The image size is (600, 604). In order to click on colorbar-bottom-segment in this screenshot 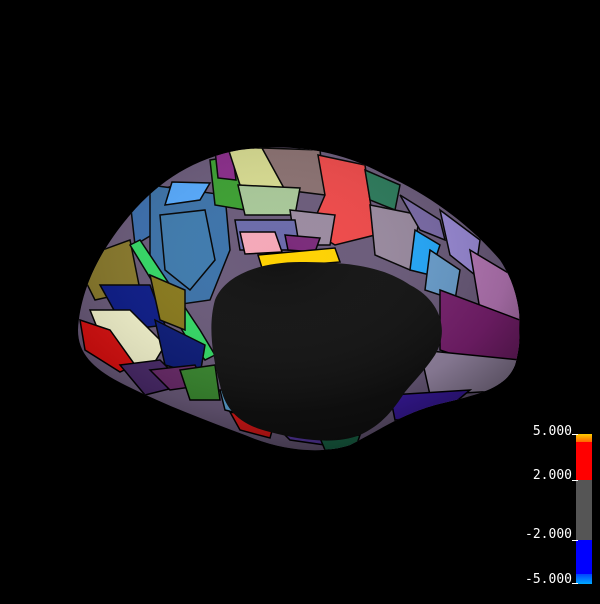, I will do `click(584, 579)`.